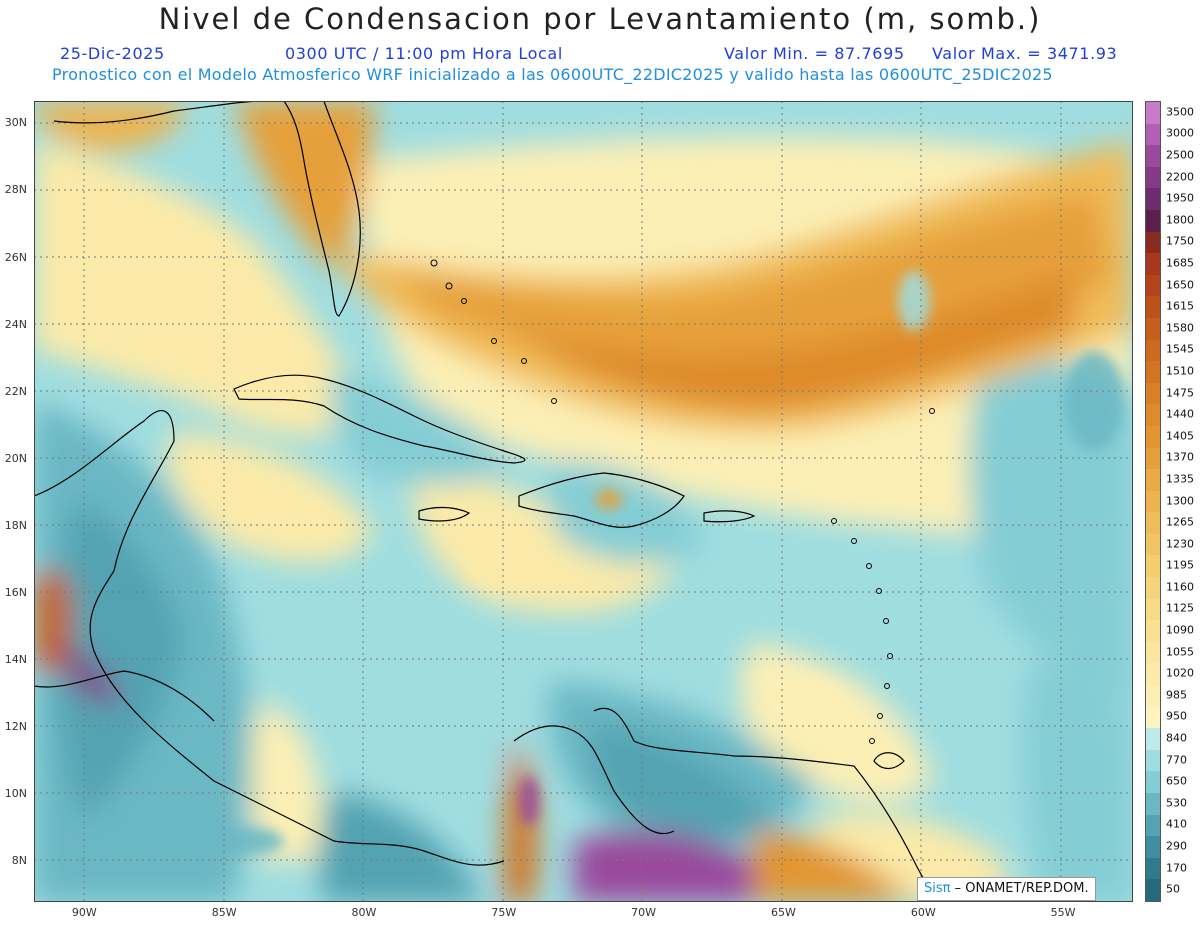  Describe the element at coordinates (15, 726) in the screenshot. I see `lat-label-12n: 12N` at that location.